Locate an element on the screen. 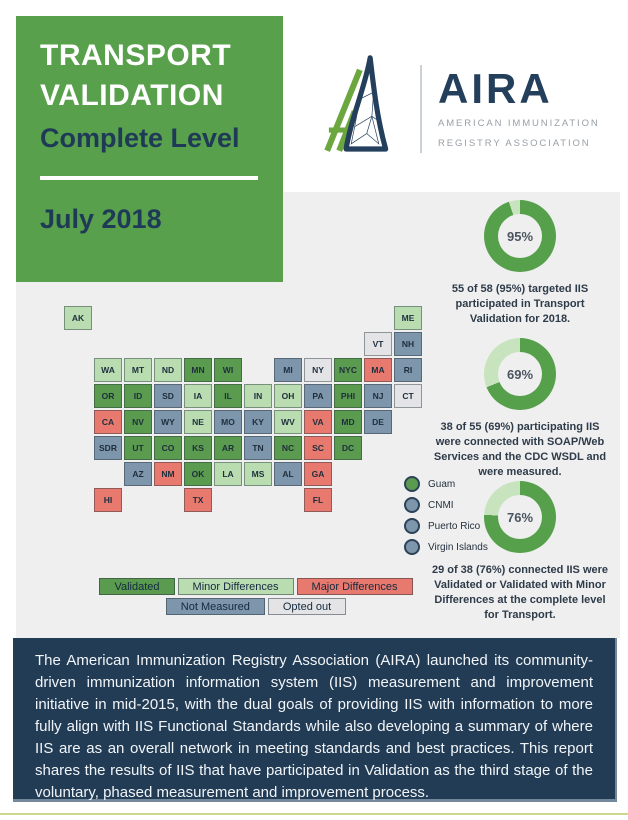 Image resolution: width=628 pixels, height=820 pixels. territory-legend: Guam CNMI Puerto Rico Virgin Islands is located at coordinates (446, 518).